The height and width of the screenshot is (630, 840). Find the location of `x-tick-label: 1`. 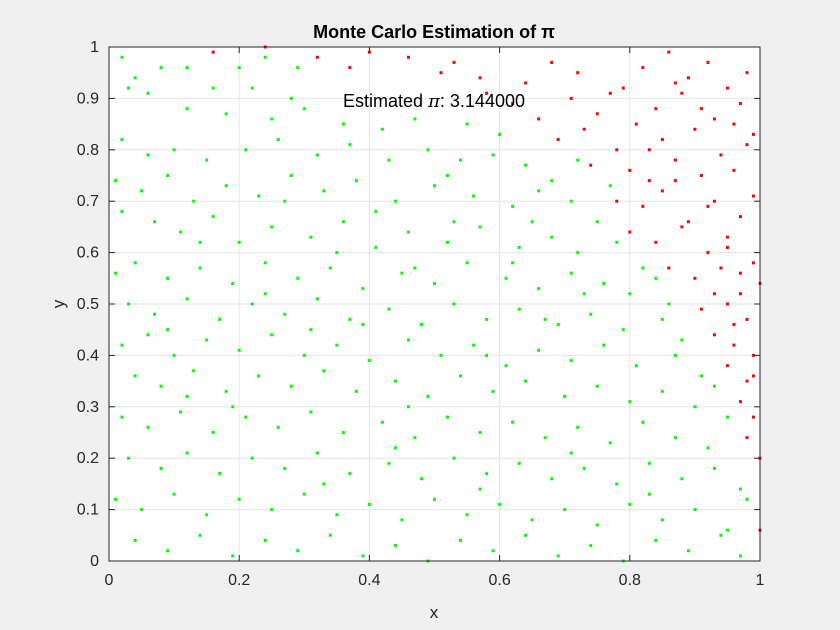

x-tick-label: 1 is located at coordinates (760, 580).